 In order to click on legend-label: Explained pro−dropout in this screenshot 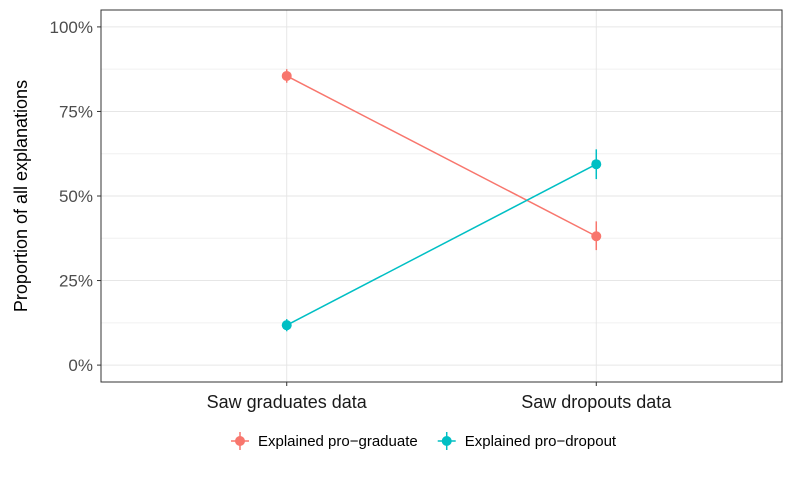, I will do `click(541, 441)`.